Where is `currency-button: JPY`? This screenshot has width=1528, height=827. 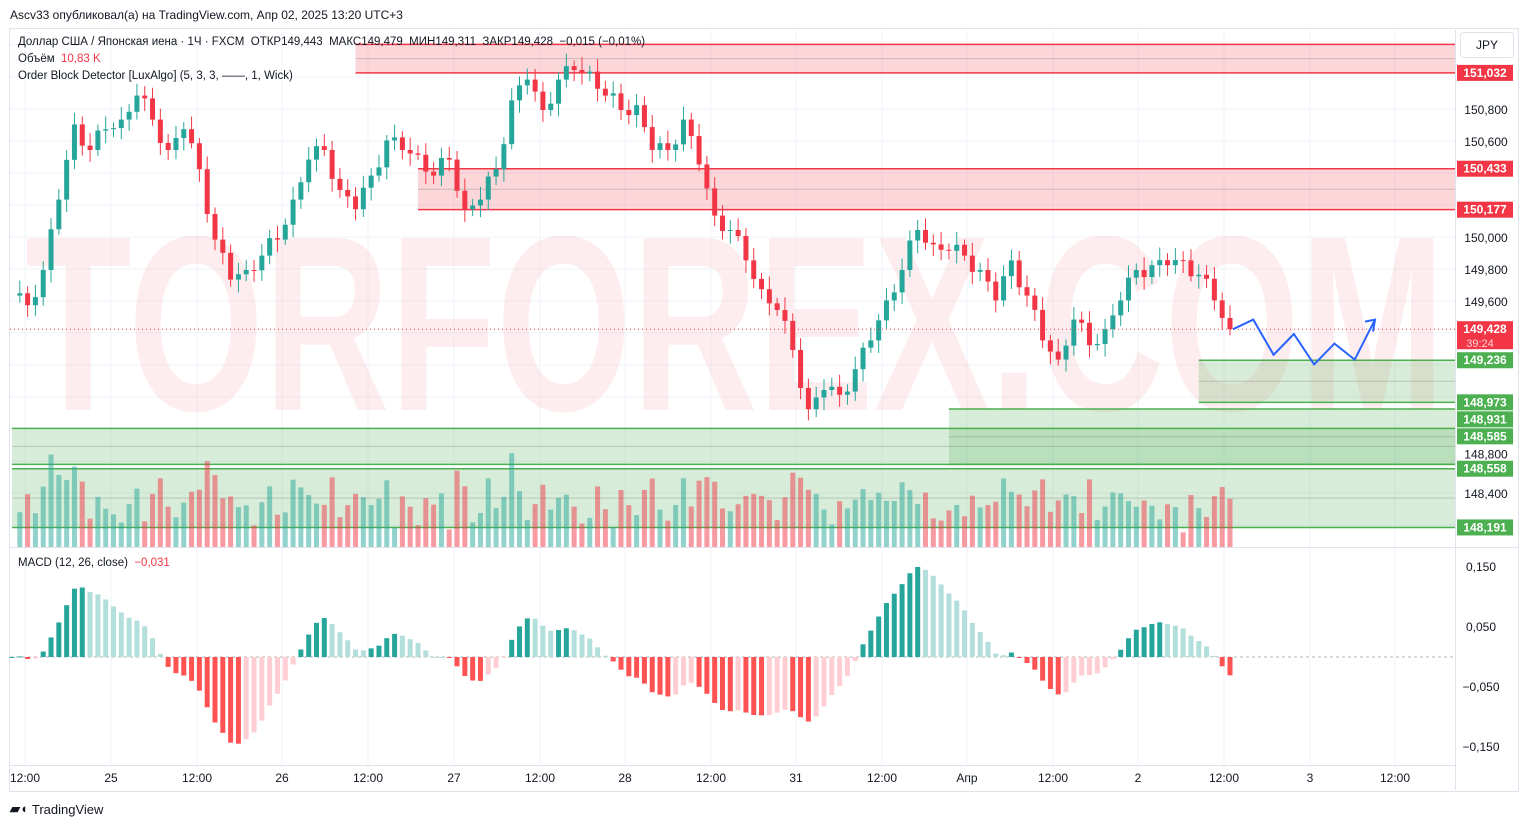
currency-button: JPY is located at coordinates (1487, 45).